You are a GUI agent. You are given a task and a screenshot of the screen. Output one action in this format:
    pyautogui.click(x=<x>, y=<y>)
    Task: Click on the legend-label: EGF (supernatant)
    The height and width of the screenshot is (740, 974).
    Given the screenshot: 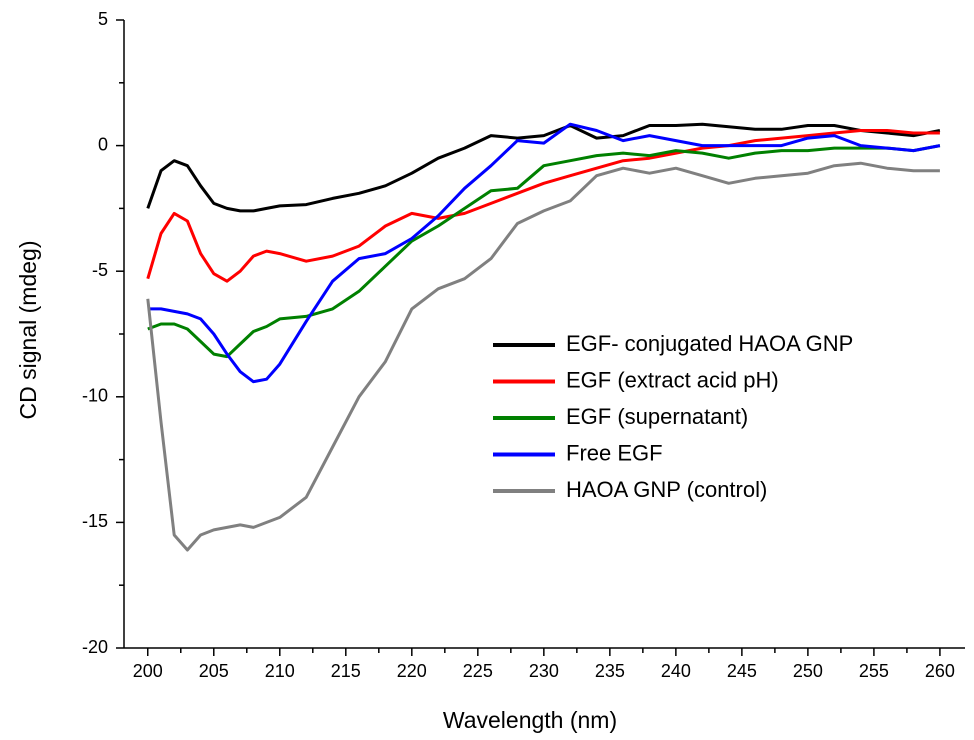 What is the action you would take?
    pyautogui.click(x=657, y=416)
    